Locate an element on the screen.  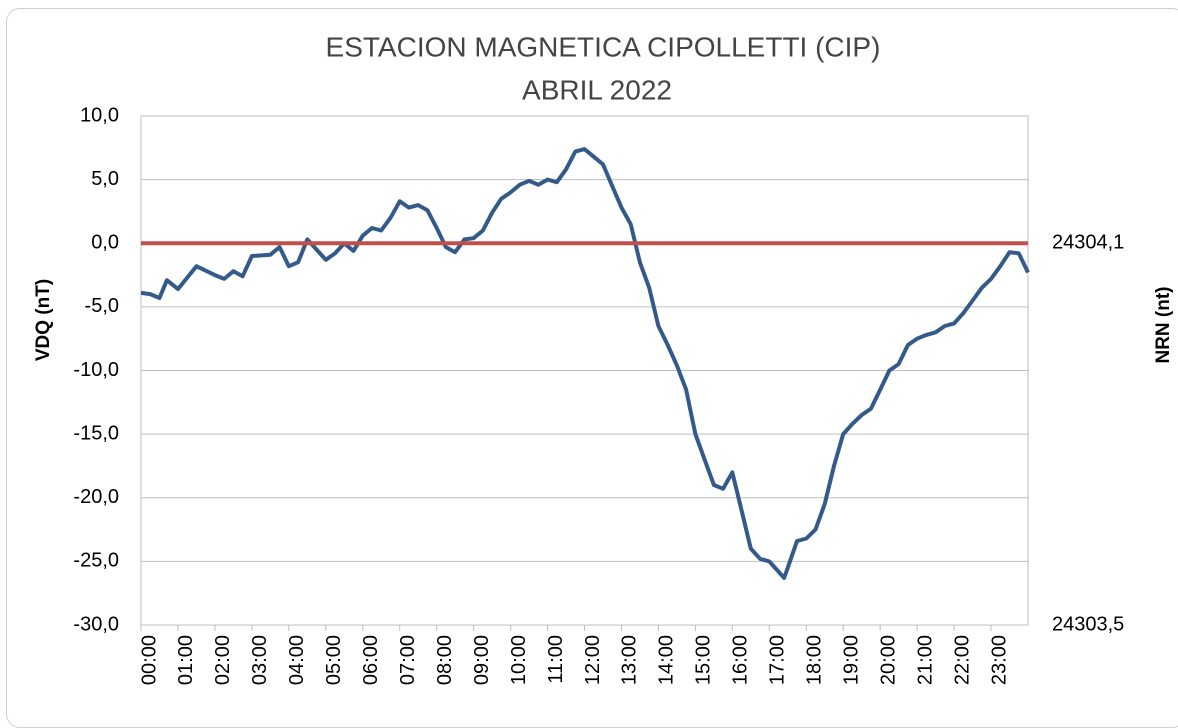
y-tick-label: -15,0 is located at coordinates (96, 433).